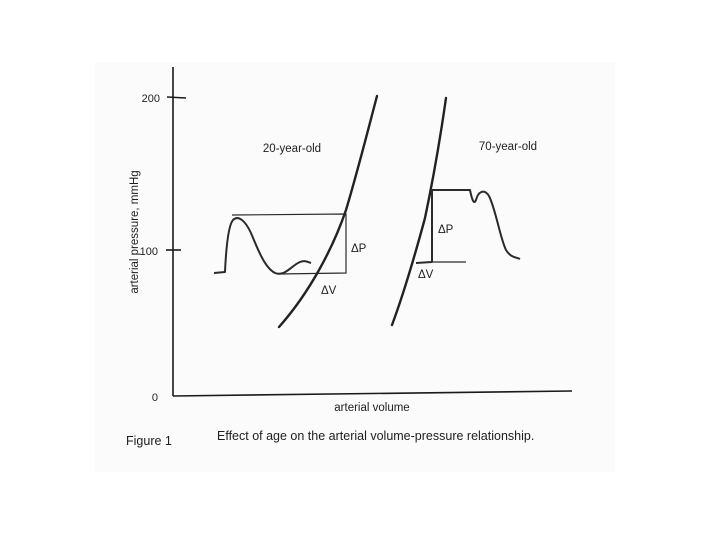  I want to click on x-axis-label: arterial volume, so click(371, 408).